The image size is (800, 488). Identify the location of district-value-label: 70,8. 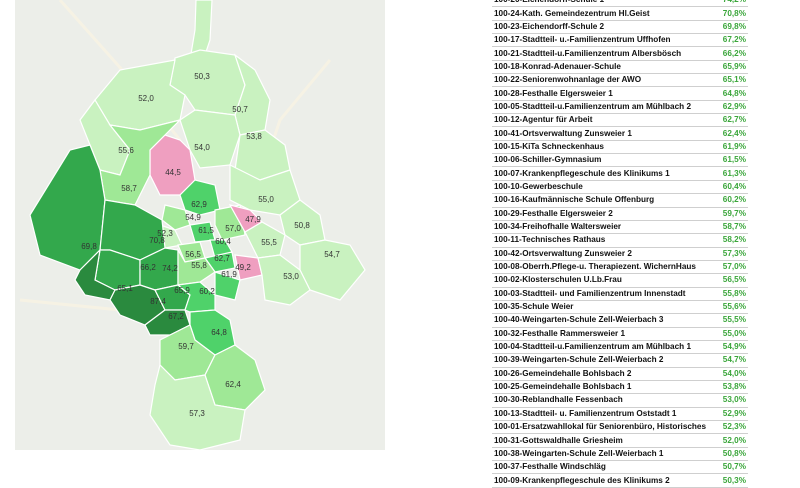
(157, 240).